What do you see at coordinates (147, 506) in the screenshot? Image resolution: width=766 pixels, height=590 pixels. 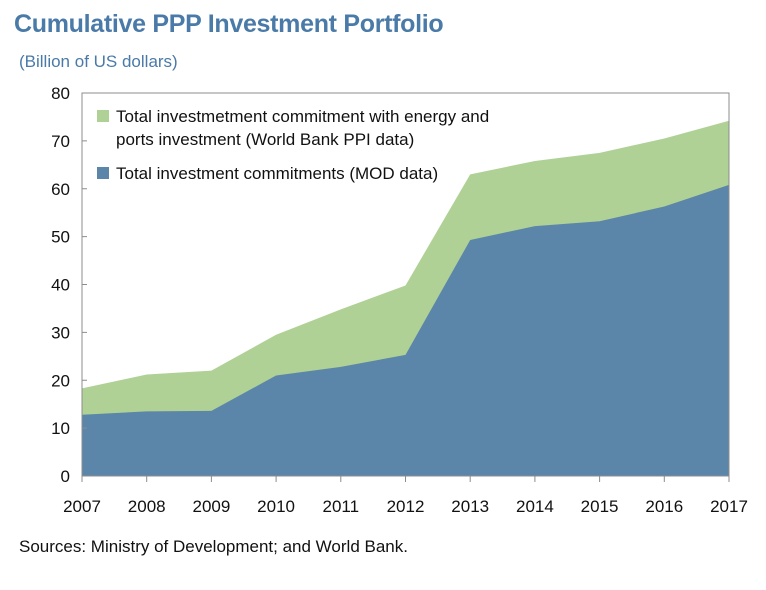 I see `x-tick-label: 2008` at bounding box center [147, 506].